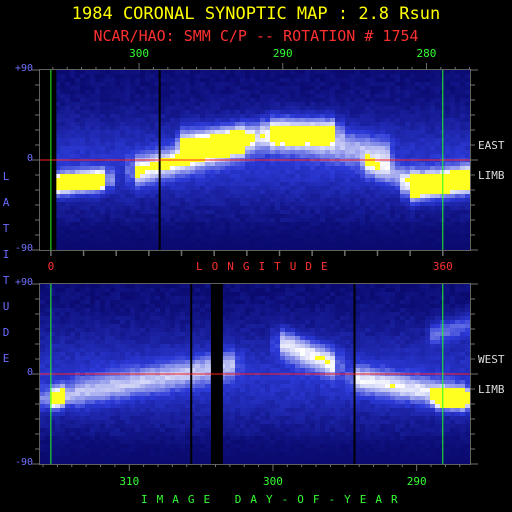 The image size is (512, 512). I want to click on day-axis-label: IMAGE DAY-OF-YEAR, so click(274, 499).